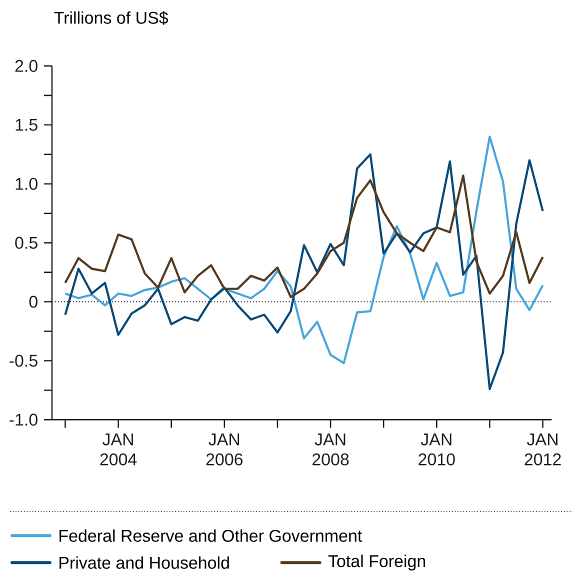  What do you see at coordinates (224, 450) in the screenshot?
I see `x-tick-label: JAN 2006` at bounding box center [224, 450].